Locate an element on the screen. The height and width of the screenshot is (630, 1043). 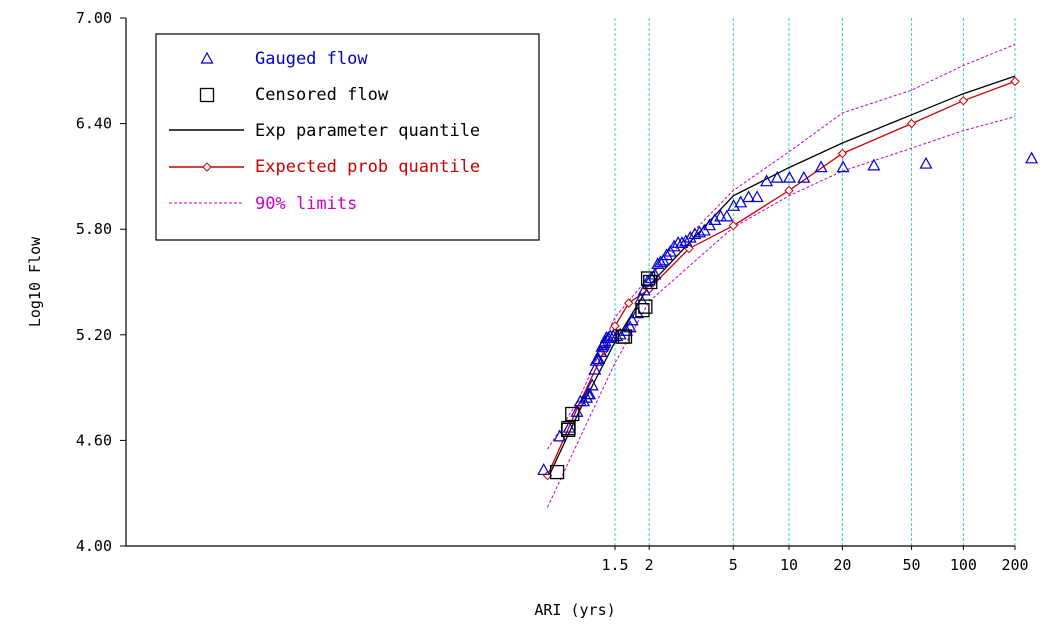
legend-label-gauged: Gauged flow is located at coordinates (311, 59).